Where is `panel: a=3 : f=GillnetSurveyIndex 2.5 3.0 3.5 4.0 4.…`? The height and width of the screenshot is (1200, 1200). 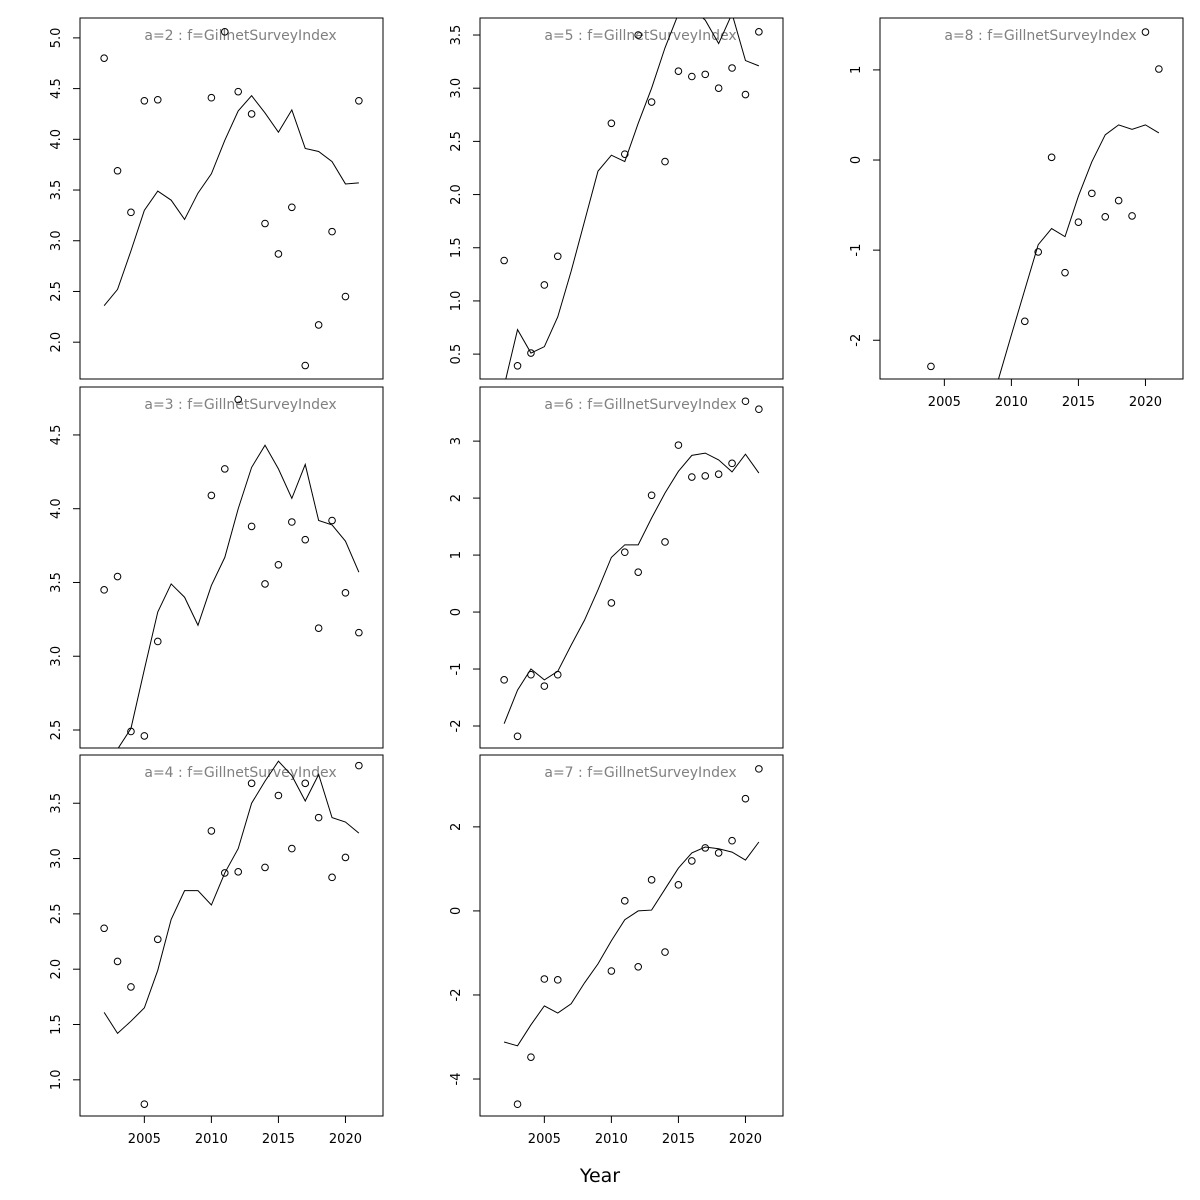
panel: a=3 : f=GillnetSurveyIndex 2.5 3.0 3.5 4.0 4.… is located at coordinates (216, 567).